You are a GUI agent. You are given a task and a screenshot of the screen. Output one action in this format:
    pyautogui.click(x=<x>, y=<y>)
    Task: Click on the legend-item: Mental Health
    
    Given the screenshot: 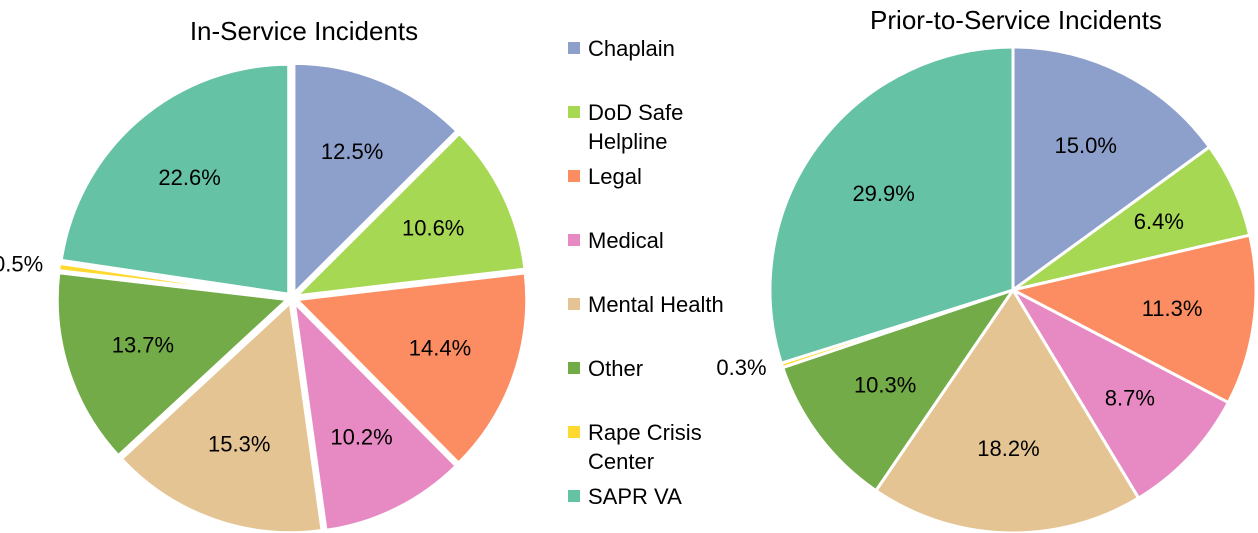 What is the action you would take?
    pyautogui.click(x=655, y=322)
    